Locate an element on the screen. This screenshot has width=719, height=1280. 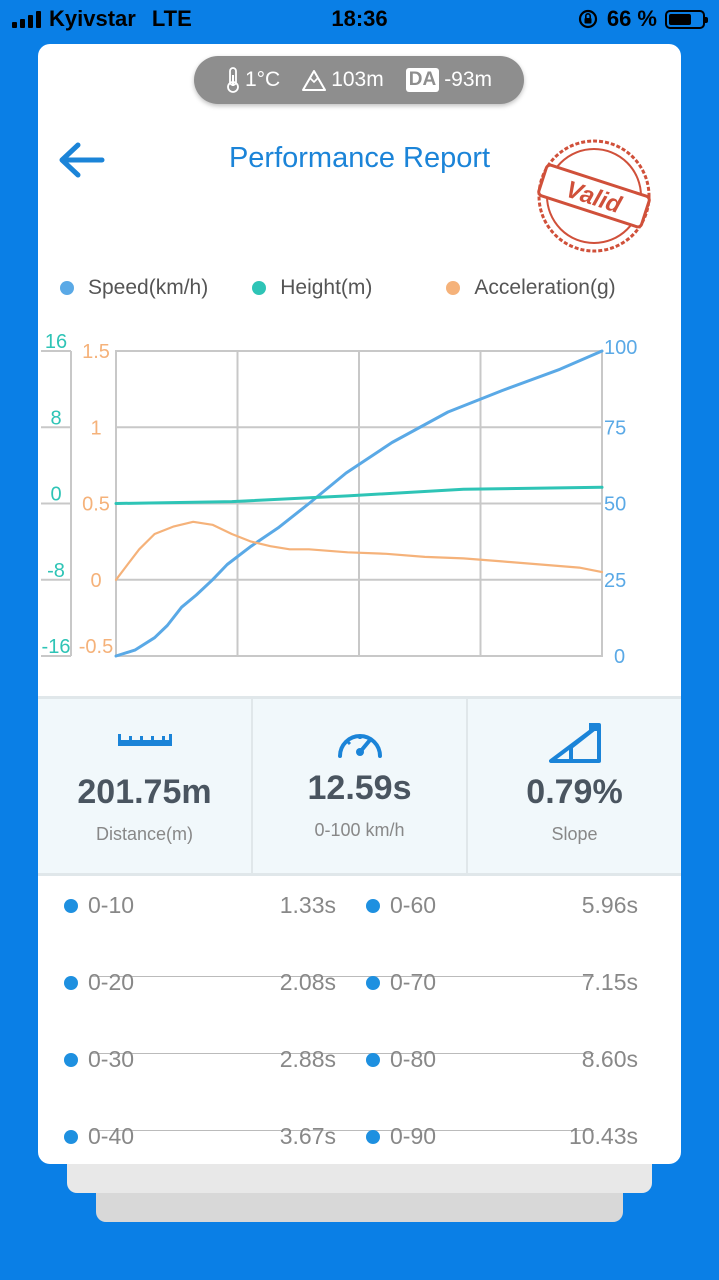
acceleration-tick-label: 1 is located at coordinates (95, 428).